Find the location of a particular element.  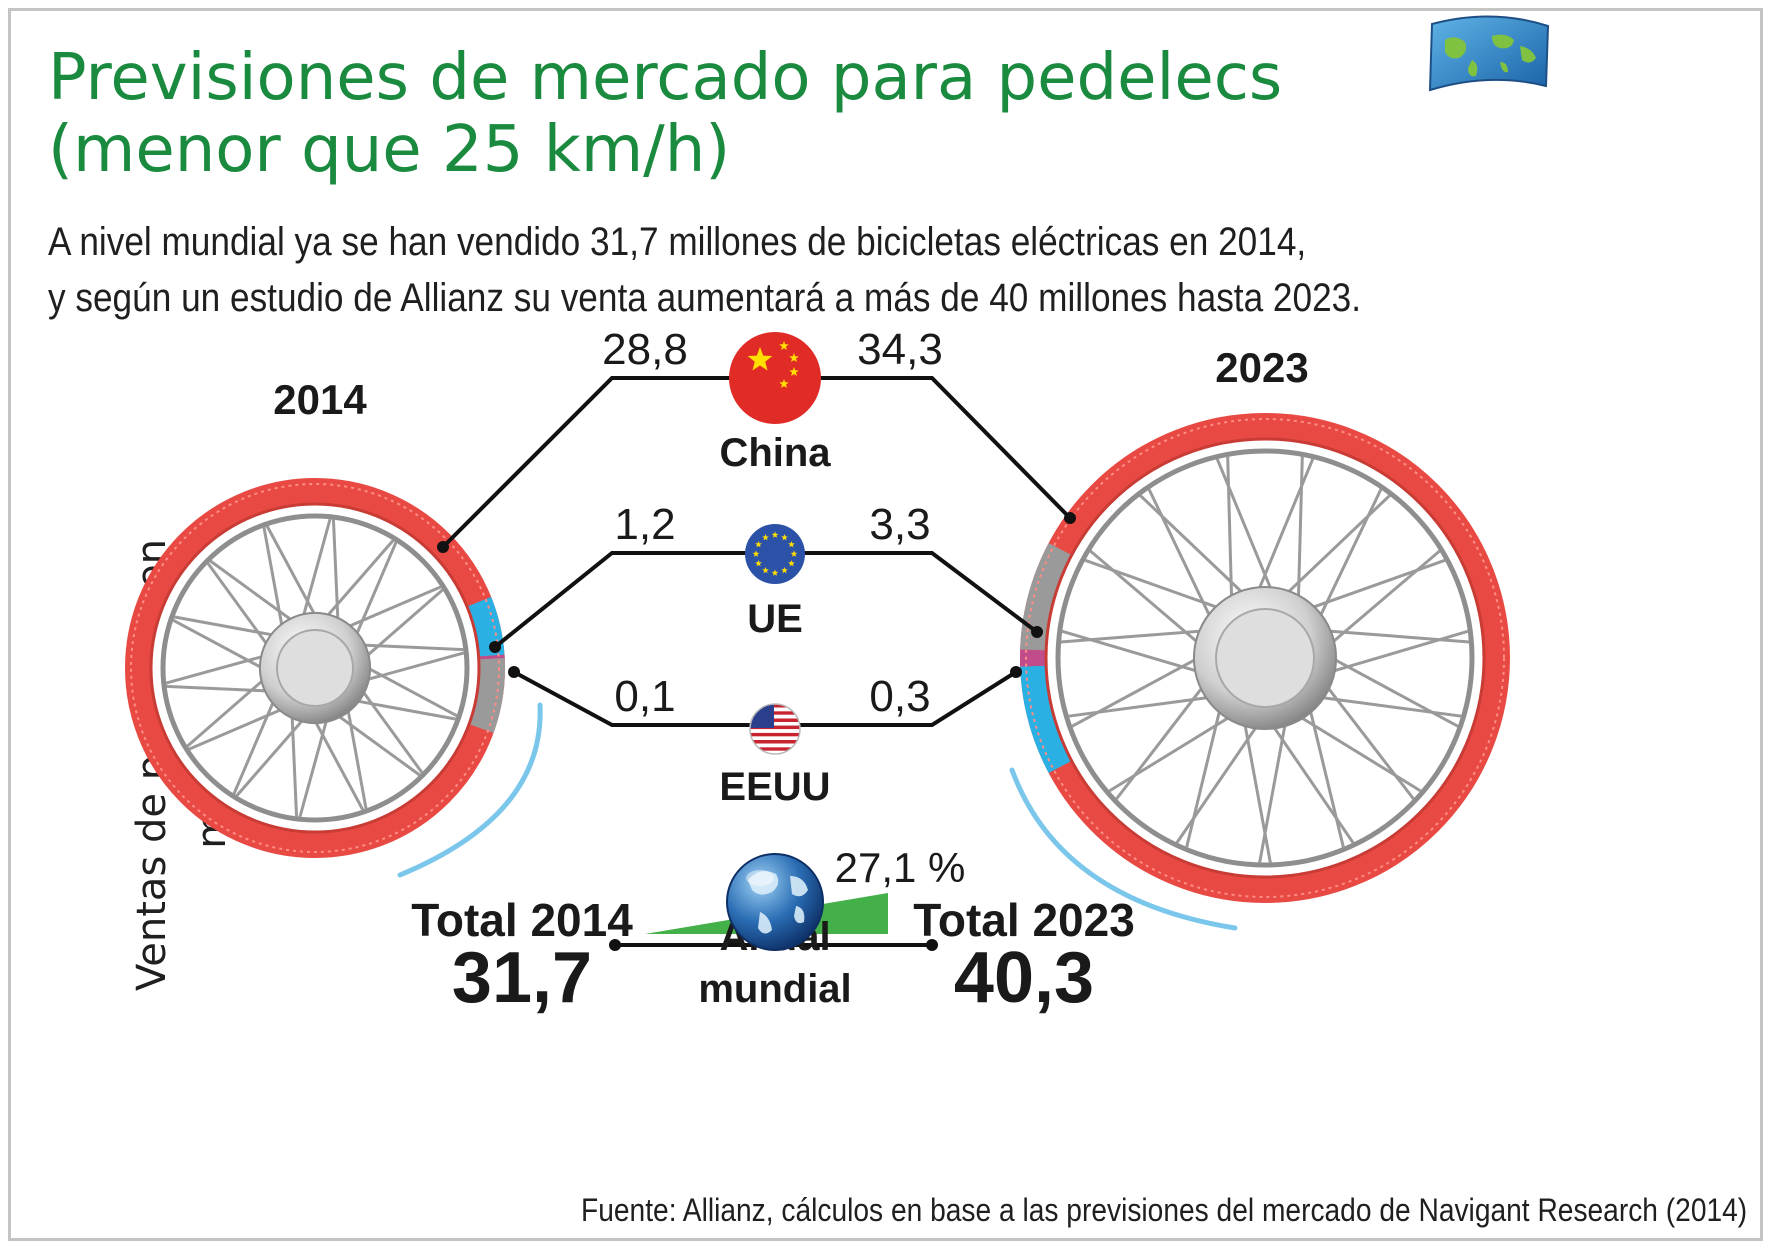

region-label-eeuu: EEUU is located at coordinates (774, 787).